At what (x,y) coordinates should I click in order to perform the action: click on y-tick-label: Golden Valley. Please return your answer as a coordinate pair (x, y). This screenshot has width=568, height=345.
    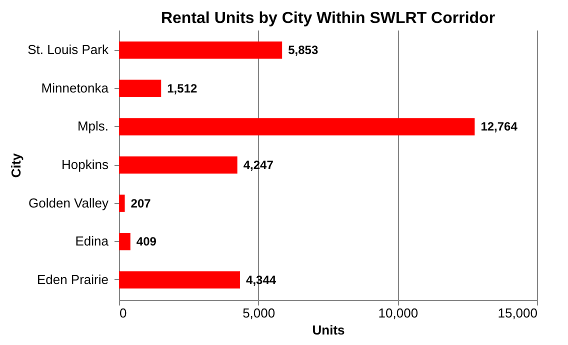
    Looking at the image, I should click on (68, 202).